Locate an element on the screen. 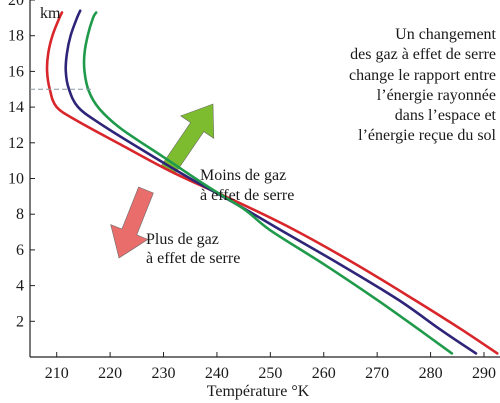  x-tick-label: 260 is located at coordinates (324, 373).